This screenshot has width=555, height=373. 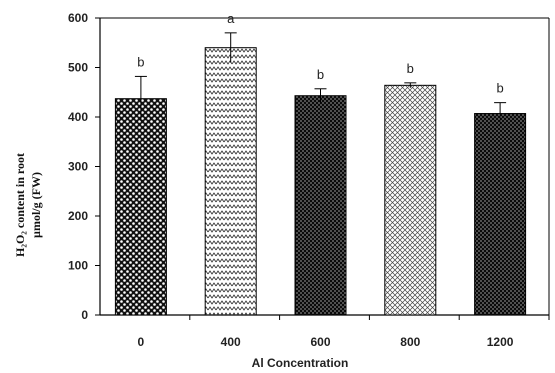 I want to click on y-tick-label: 0, so click(x=84, y=315).